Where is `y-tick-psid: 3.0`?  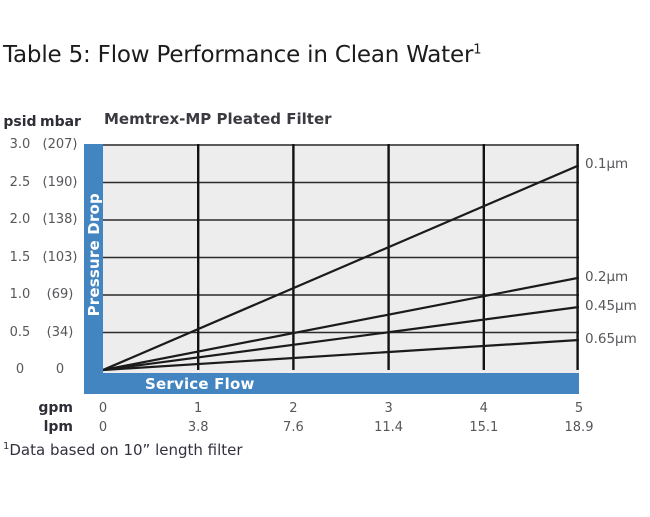 y-tick-psid: 3.0 is located at coordinates (20, 144).